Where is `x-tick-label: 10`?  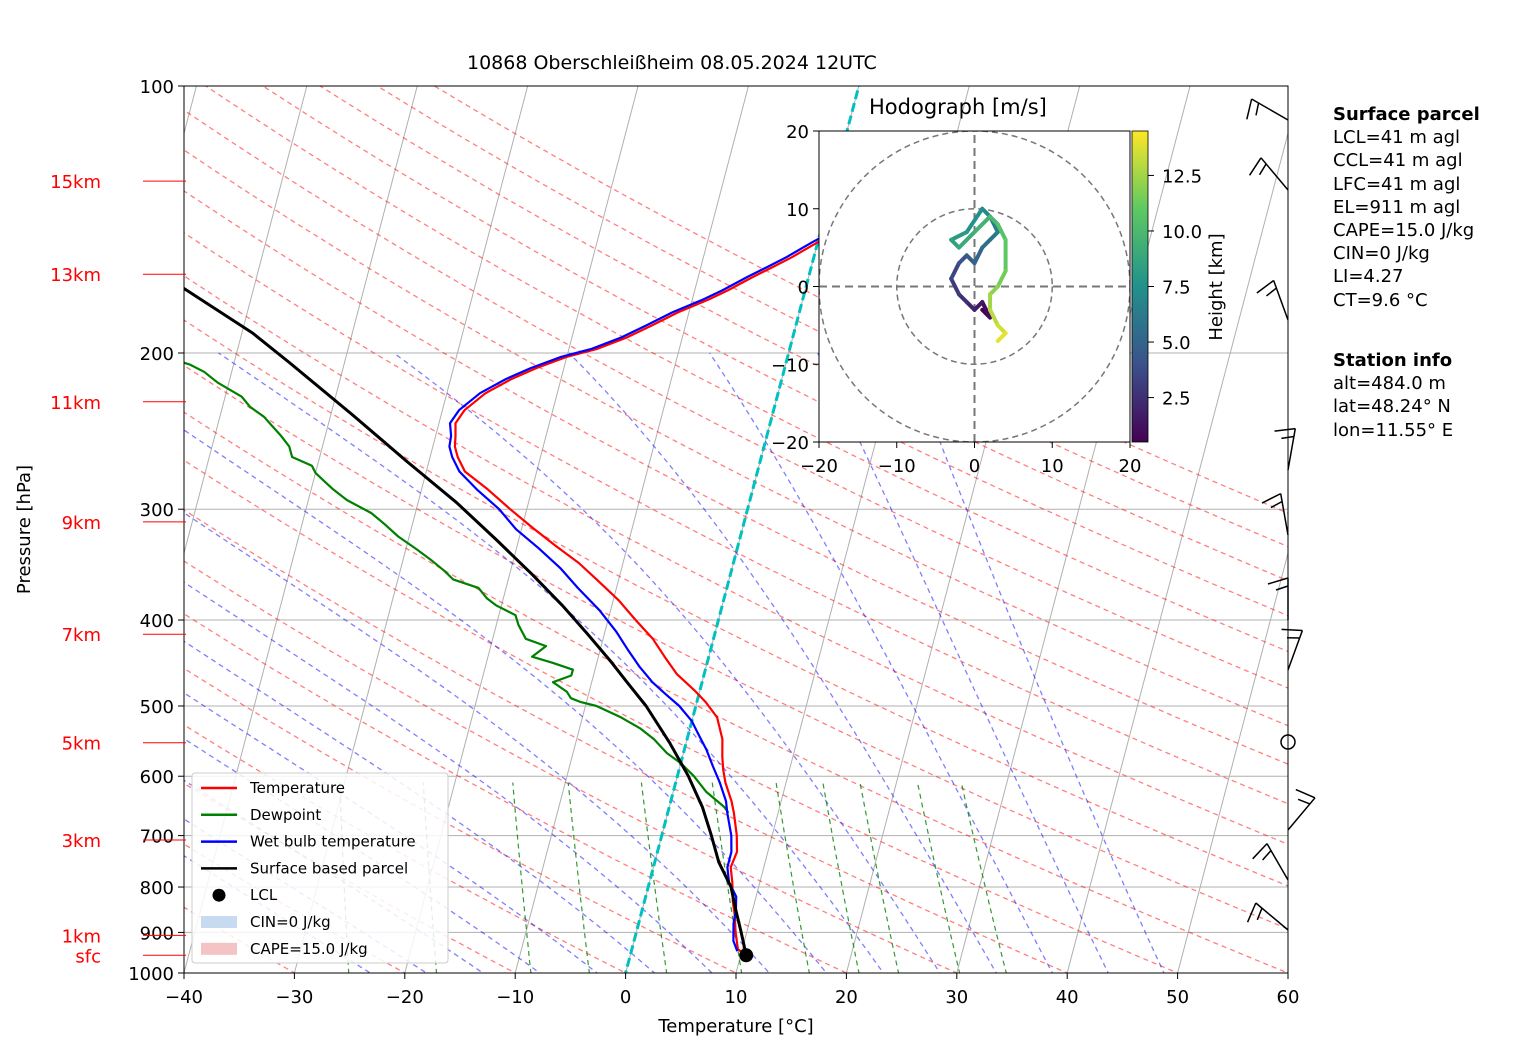
x-tick-label: 10 is located at coordinates (736, 997).